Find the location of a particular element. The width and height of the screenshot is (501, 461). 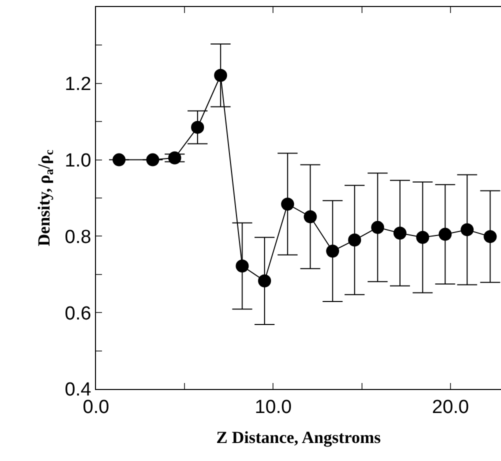

x-axis-title: Z Distance, Angstroms is located at coordinates (299, 438).